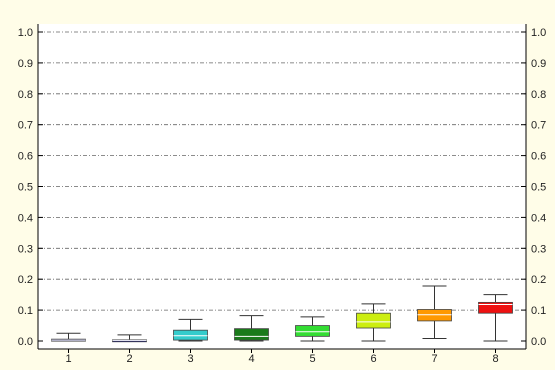 The width and height of the screenshot is (555, 370). Describe the element at coordinates (25, 33) in the screenshot. I see `y-tick-label-left: 1.0` at that location.